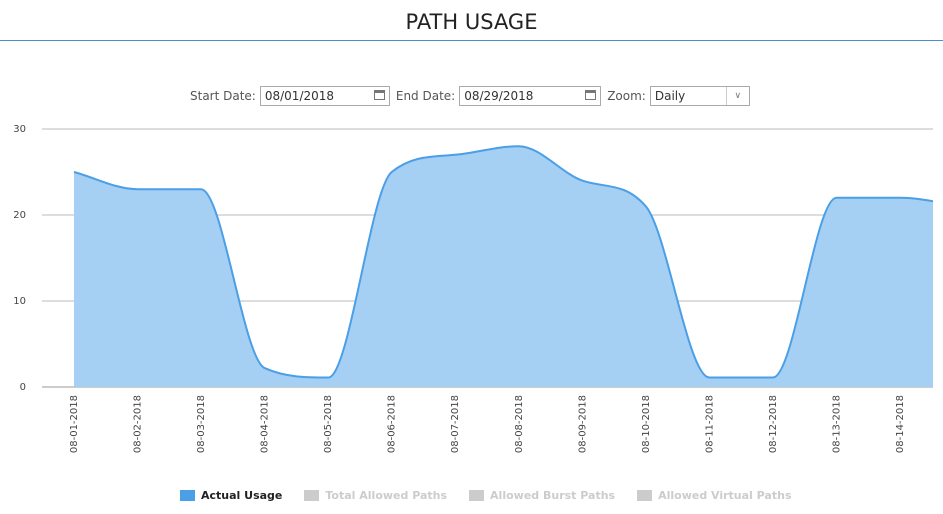 Image resolution: width=943 pixels, height=514 pixels. Describe the element at coordinates (519, 424) in the screenshot. I see `x-tick-label: 08-08-2018` at that location.